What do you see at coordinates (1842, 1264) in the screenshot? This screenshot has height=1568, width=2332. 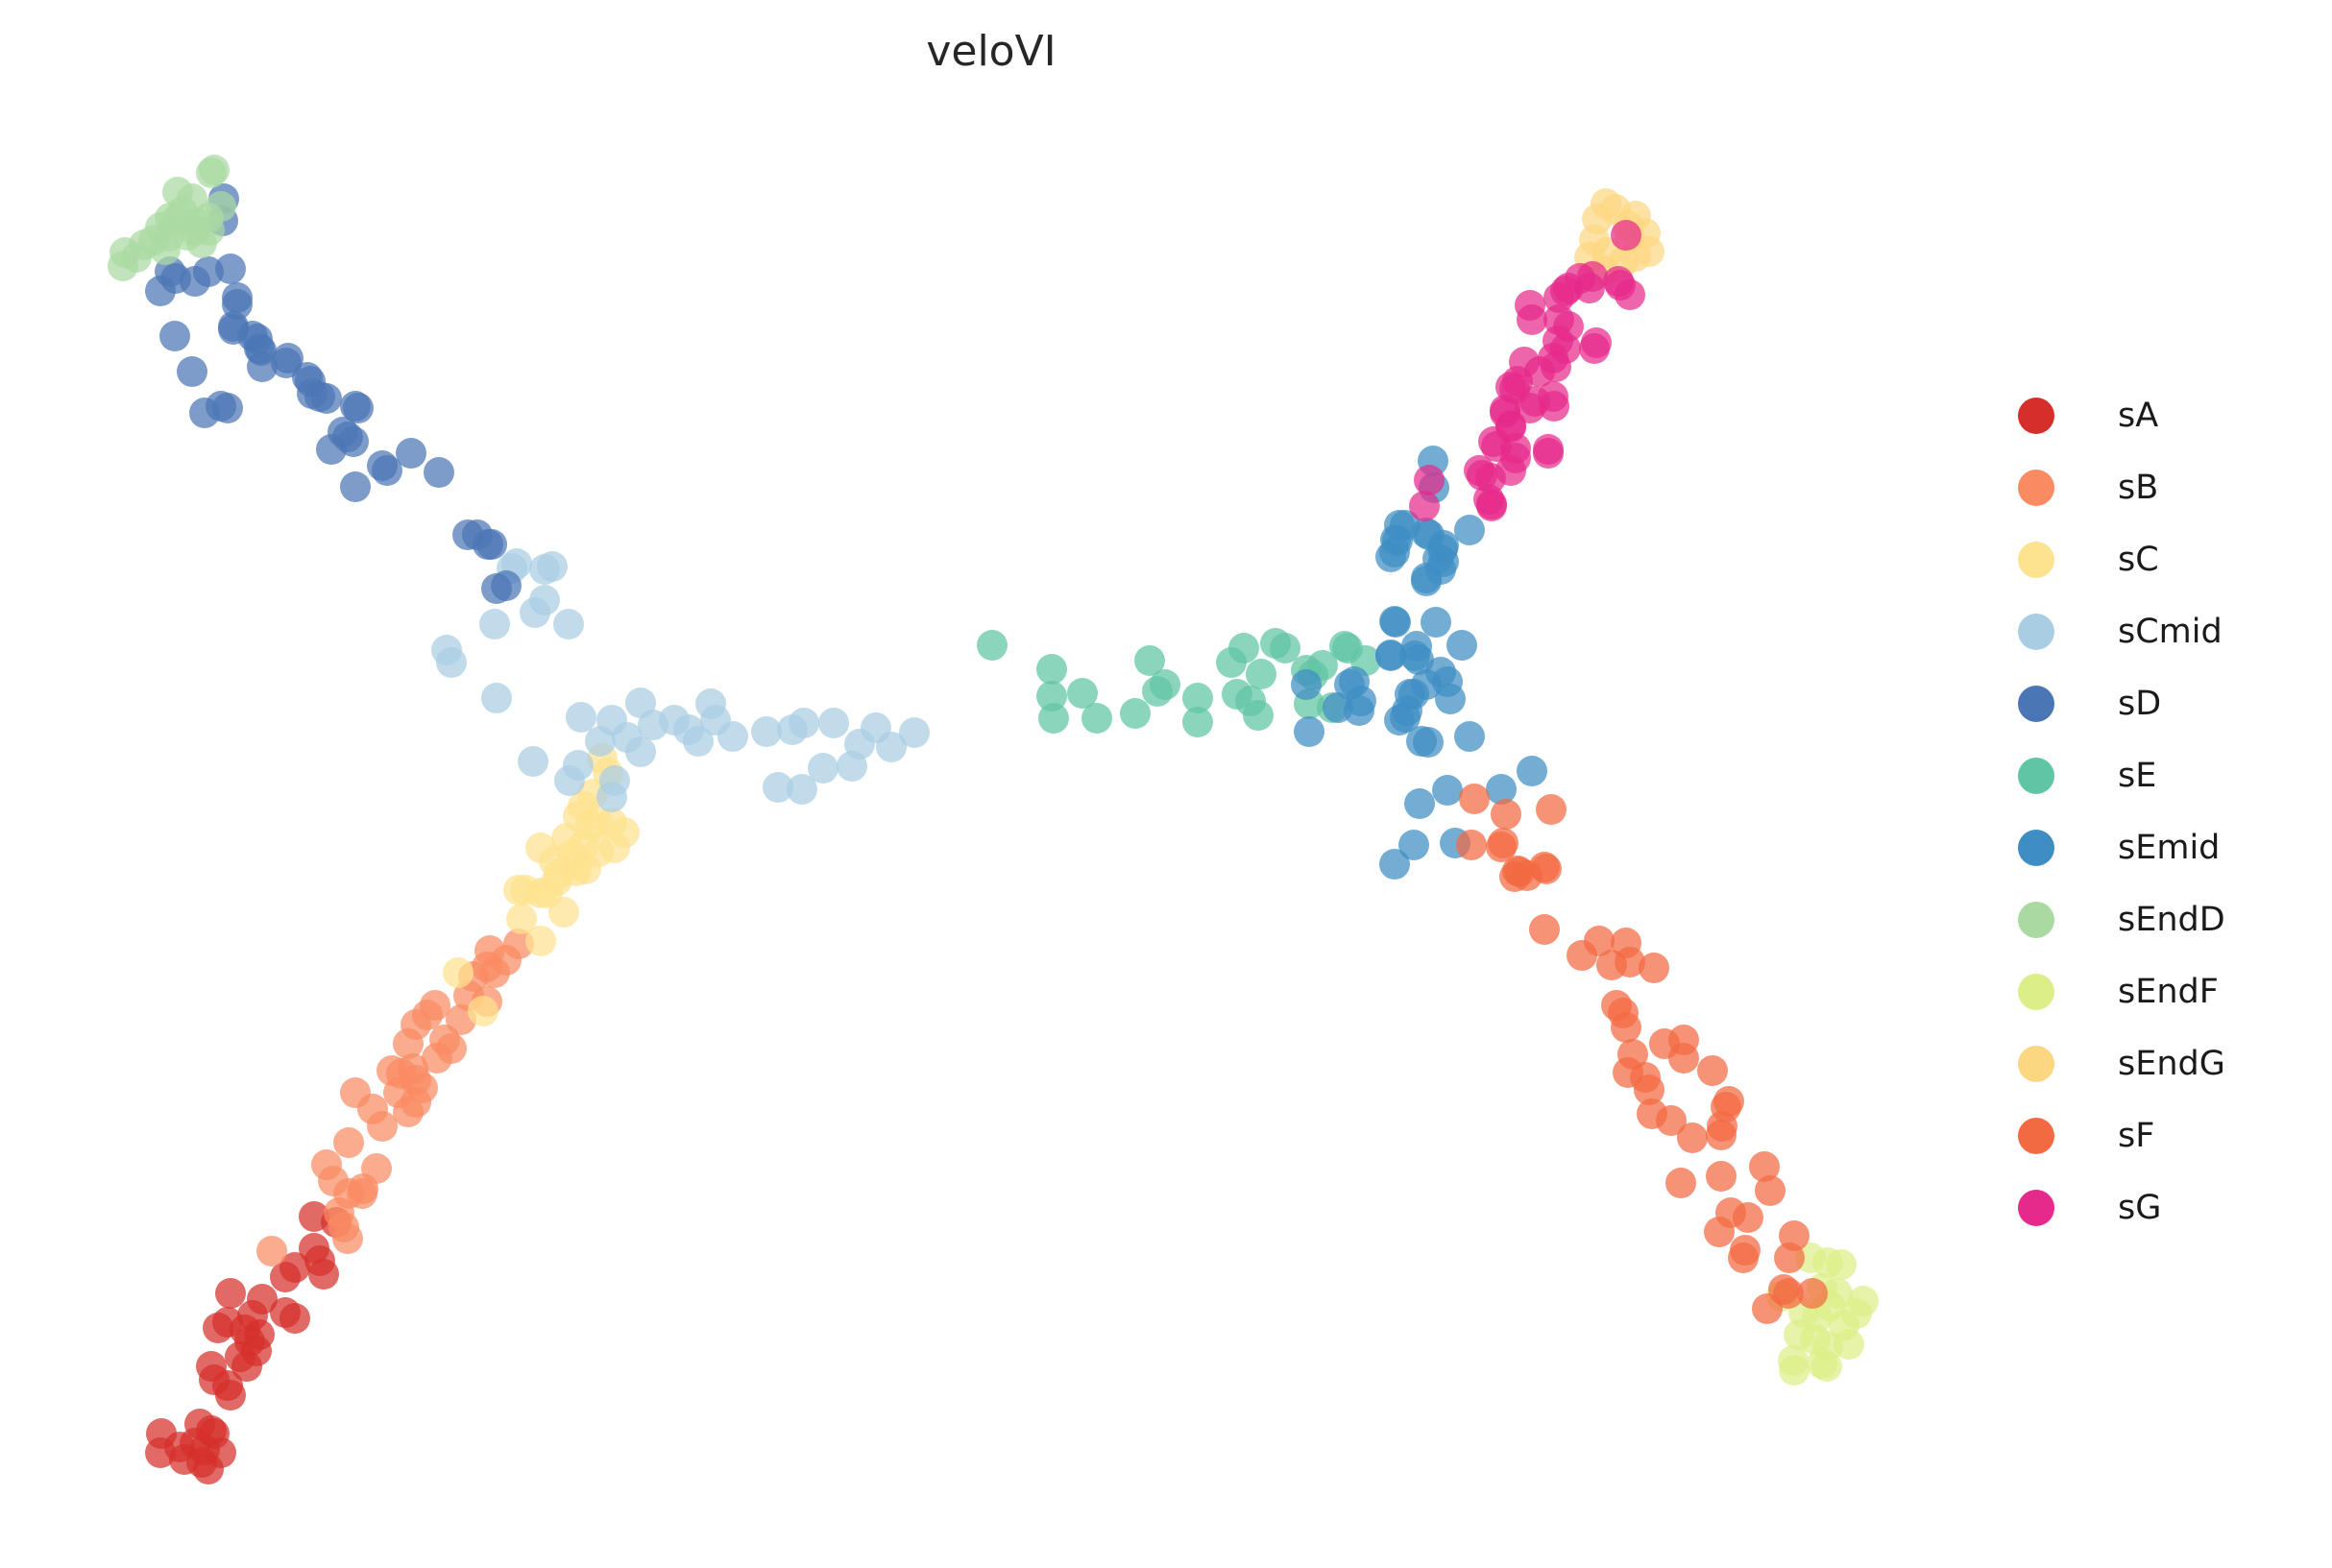 I see `data-point-sEndF` at bounding box center [1842, 1264].